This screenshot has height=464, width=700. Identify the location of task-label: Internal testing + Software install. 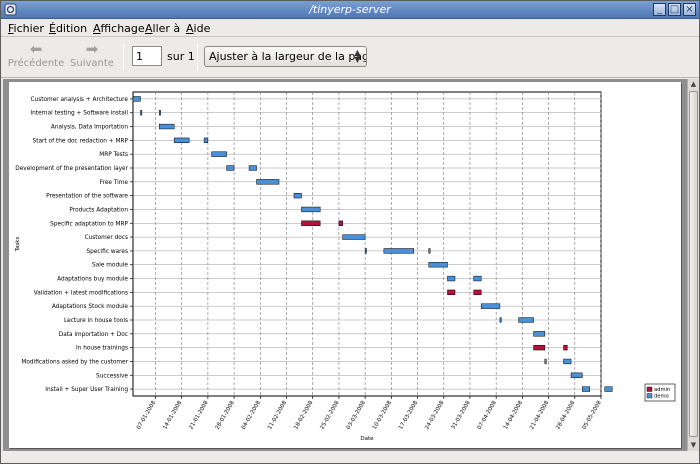
(79, 114).